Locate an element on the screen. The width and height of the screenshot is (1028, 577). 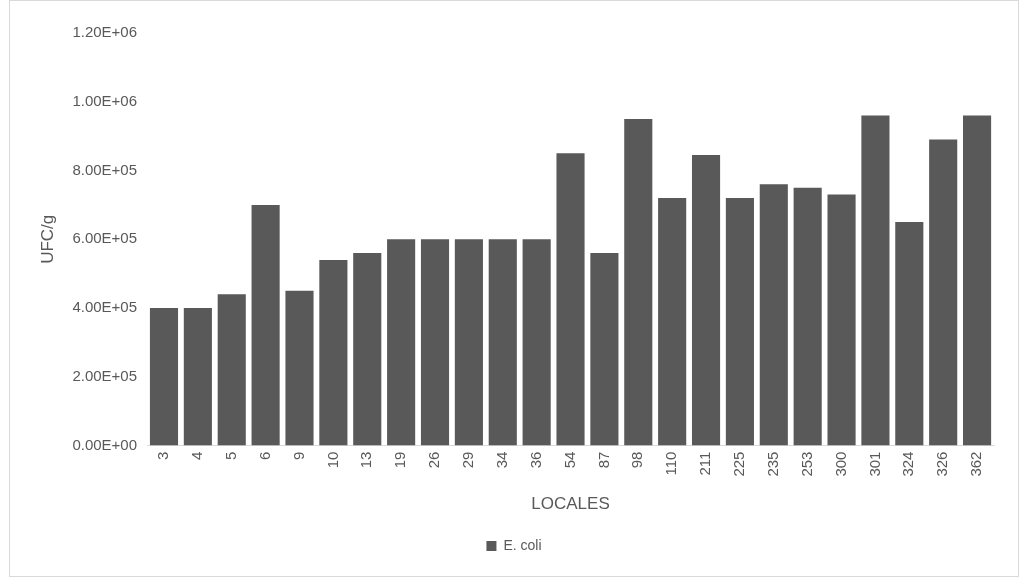
x-axis-title: LOCALES is located at coordinates (570, 504).